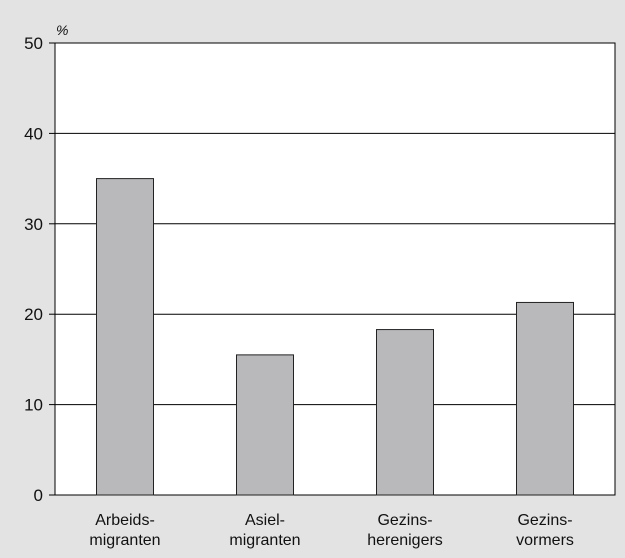 Image resolution: width=625 pixels, height=558 pixels. I want to click on bar-gezins-vormers, so click(545, 398).